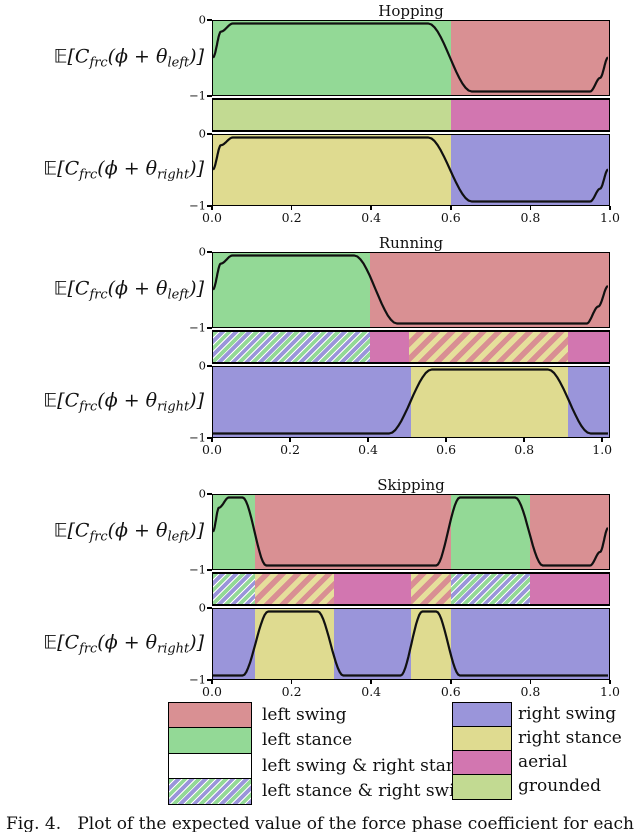 This screenshot has height=832, width=640. What do you see at coordinates (261, 715) in the screenshot?
I see `legend-item: left swing` at bounding box center [261, 715].